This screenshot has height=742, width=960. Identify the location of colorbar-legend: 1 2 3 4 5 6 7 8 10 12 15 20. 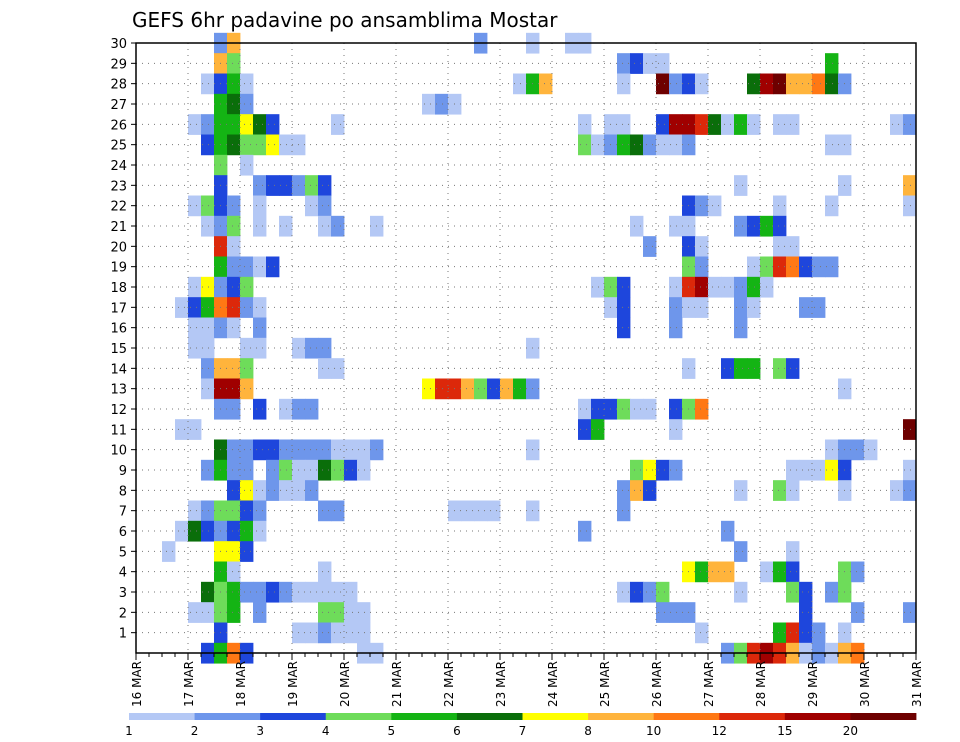
(521, 725).